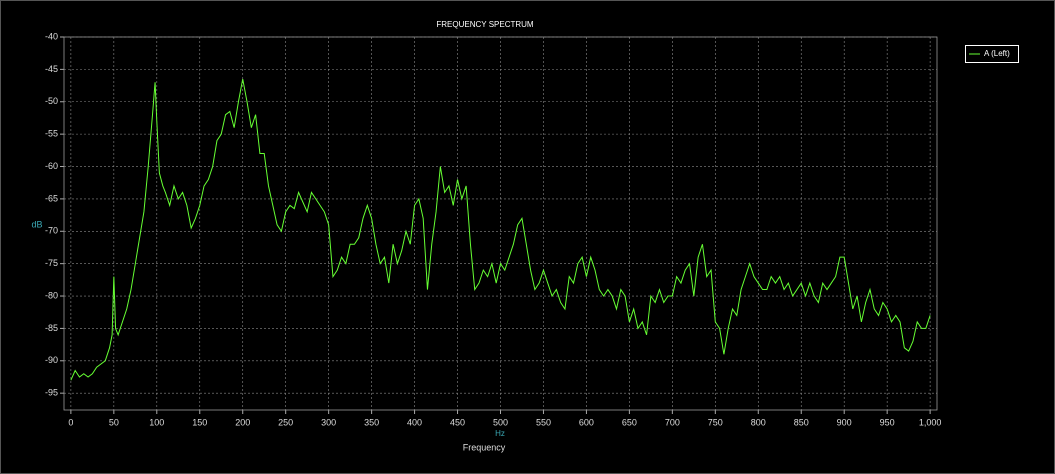 This screenshot has height=474, width=1055. What do you see at coordinates (51, 69) in the screenshot?
I see `y-tick-label: -45` at bounding box center [51, 69].